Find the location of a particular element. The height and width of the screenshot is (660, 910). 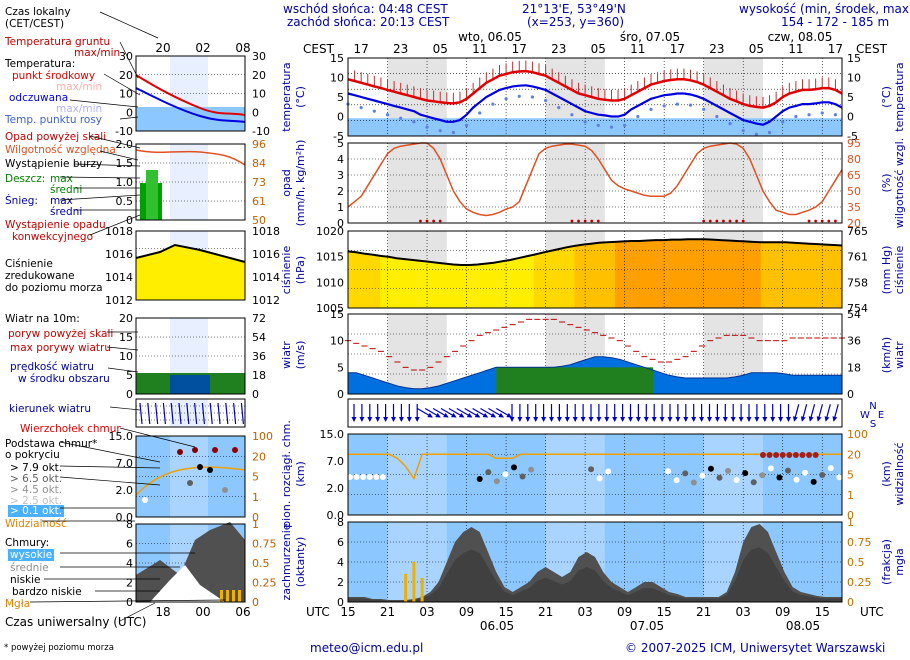

sunset-text: zachód słońca: 20:13 CEST is located at coordinates (368, 22).